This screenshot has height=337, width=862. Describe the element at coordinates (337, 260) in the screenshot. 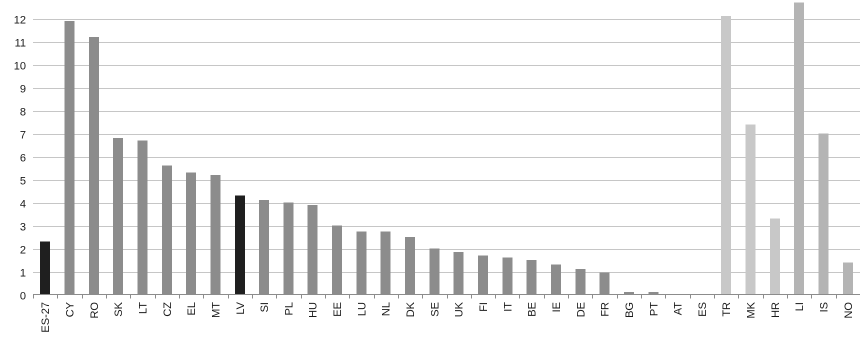

I see `bar-ee` at that location.